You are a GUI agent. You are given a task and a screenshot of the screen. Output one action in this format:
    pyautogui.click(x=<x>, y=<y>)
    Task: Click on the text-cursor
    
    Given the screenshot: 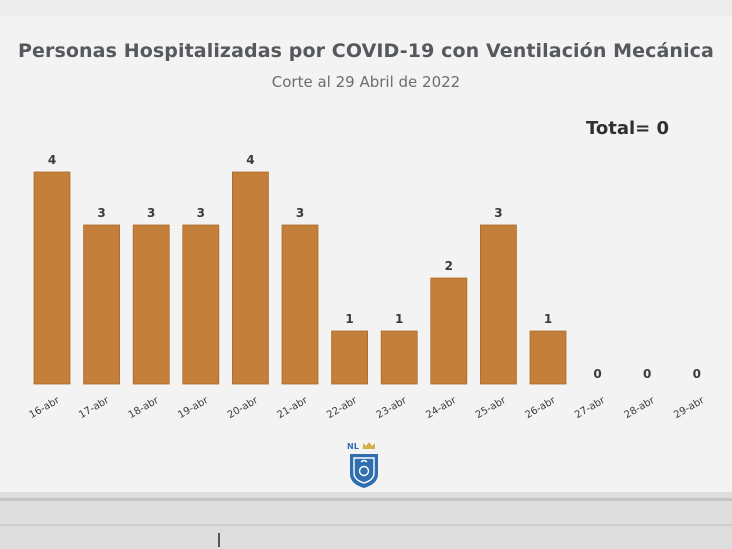 What is the action you would take?
    pyautogui.click(x=219, y=540)
    